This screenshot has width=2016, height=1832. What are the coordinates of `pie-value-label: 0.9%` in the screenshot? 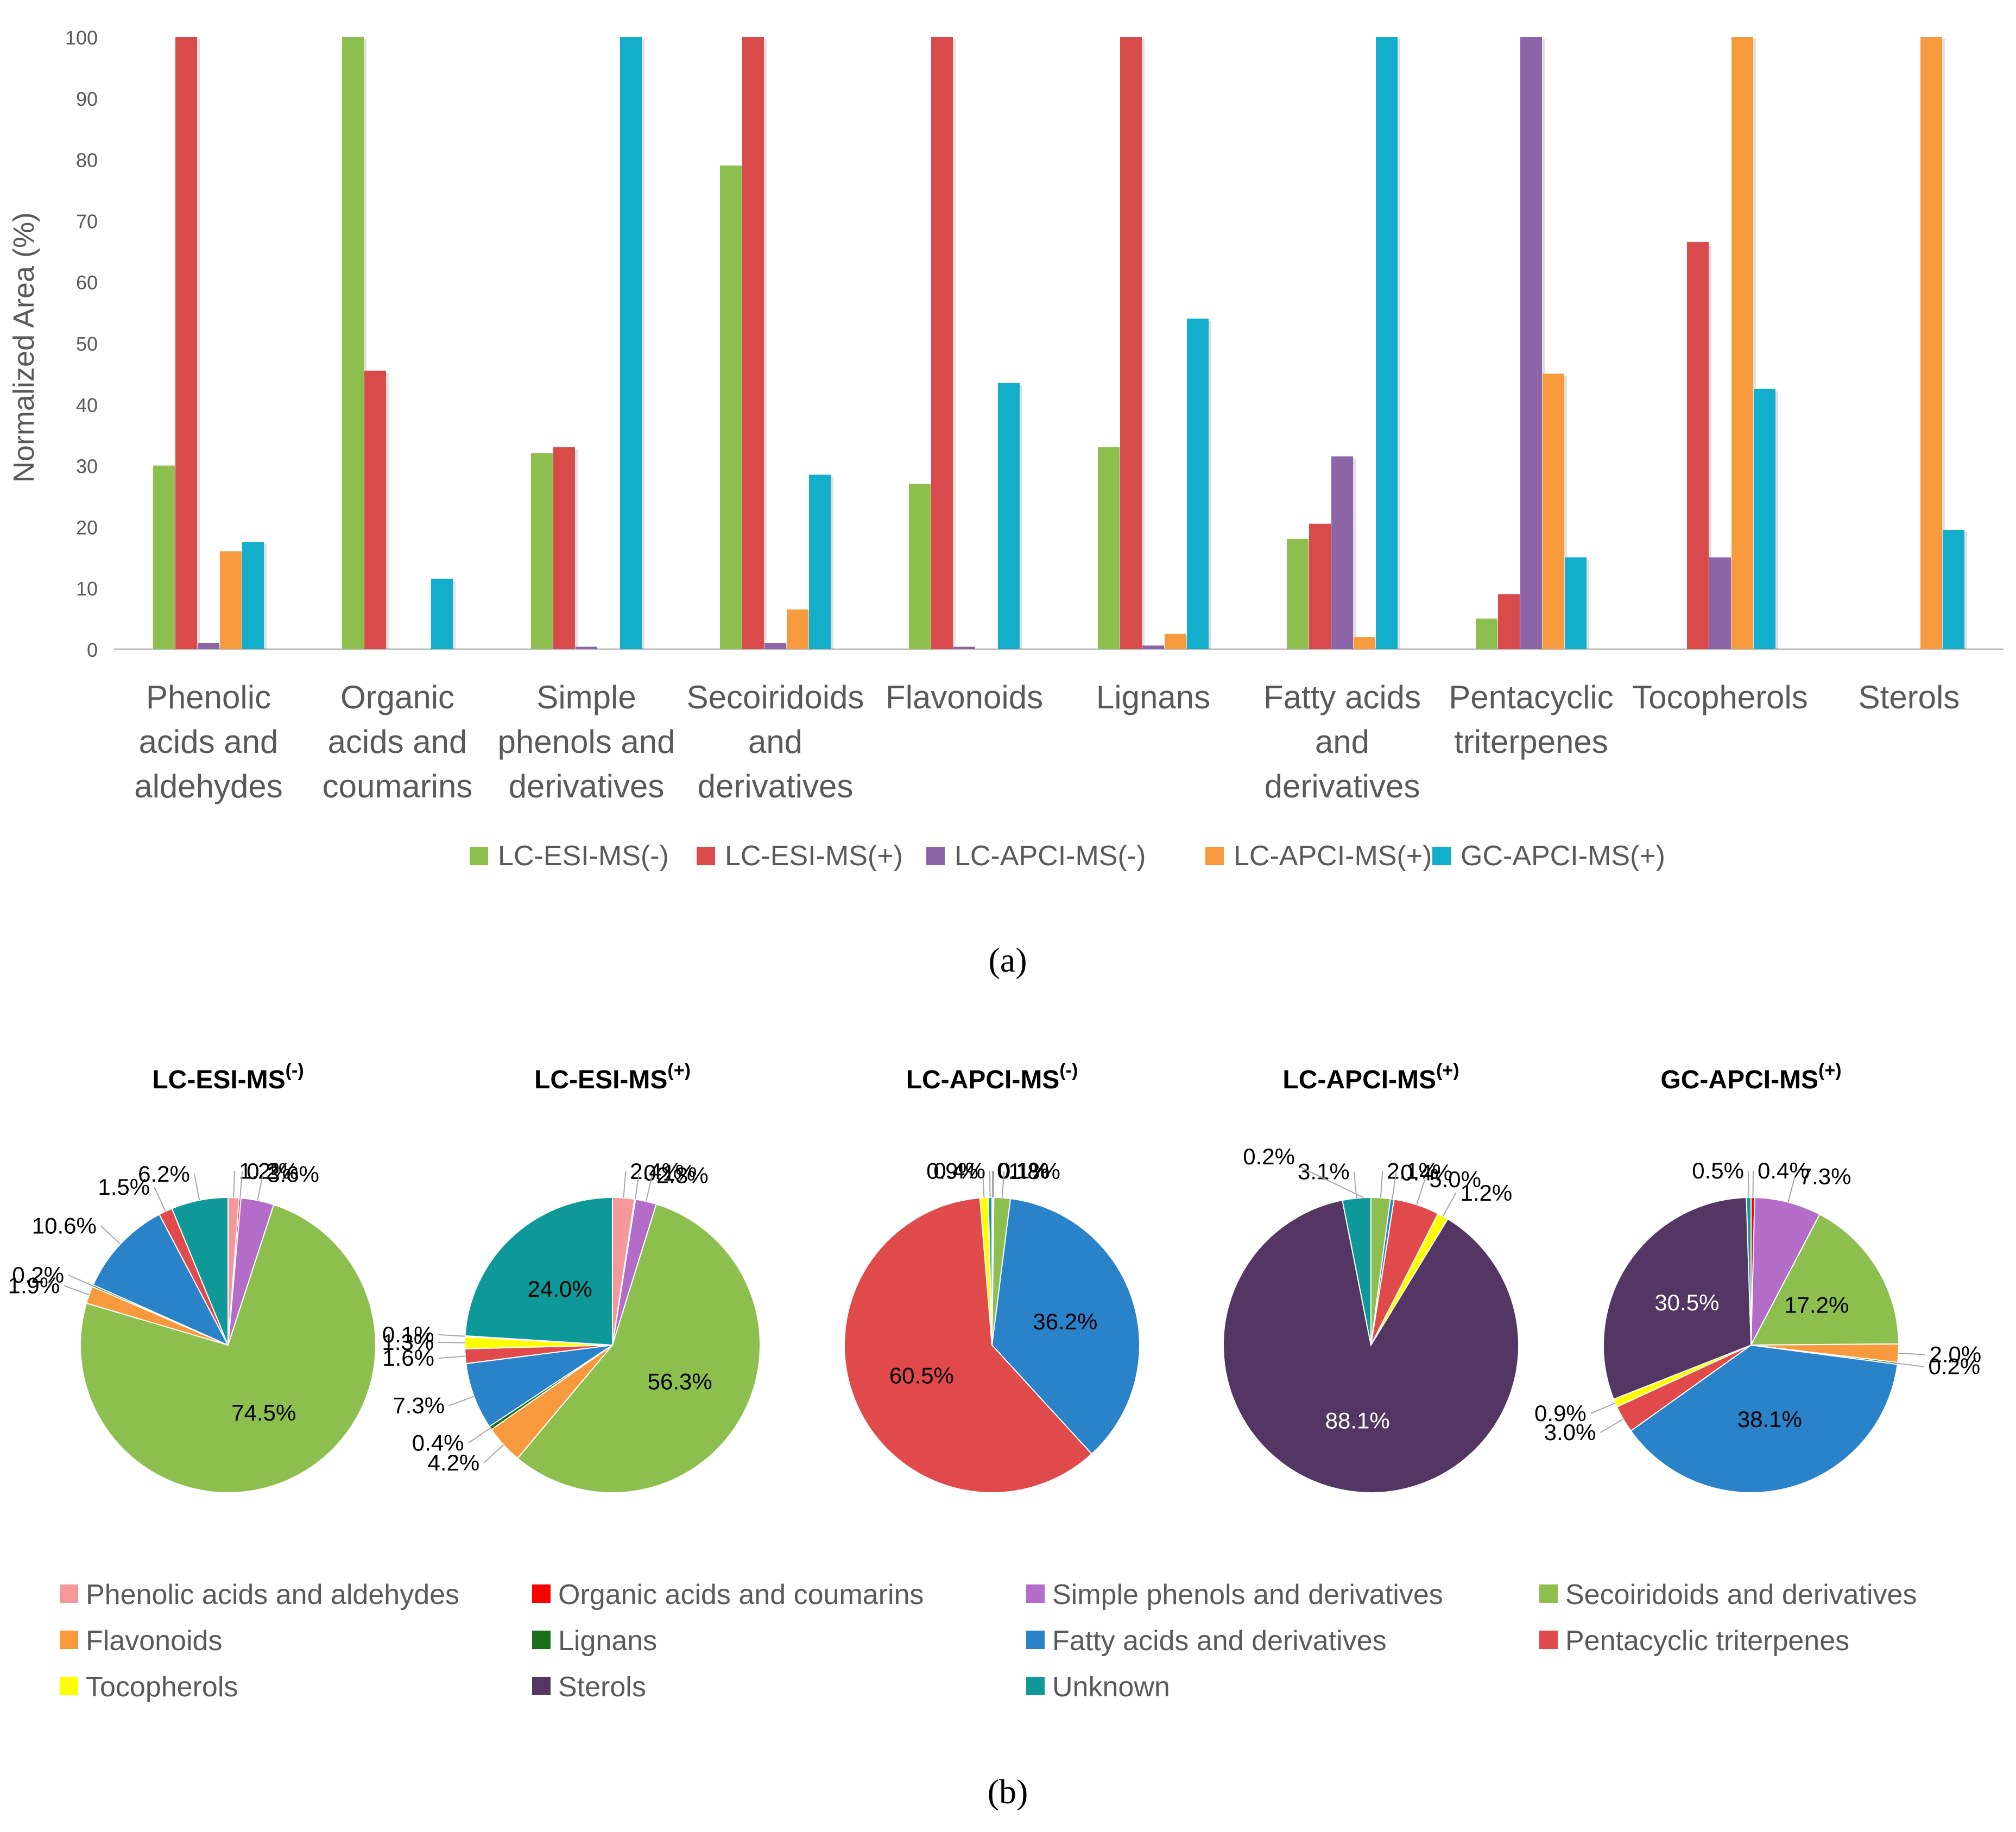 It's located at (1560, 1413).